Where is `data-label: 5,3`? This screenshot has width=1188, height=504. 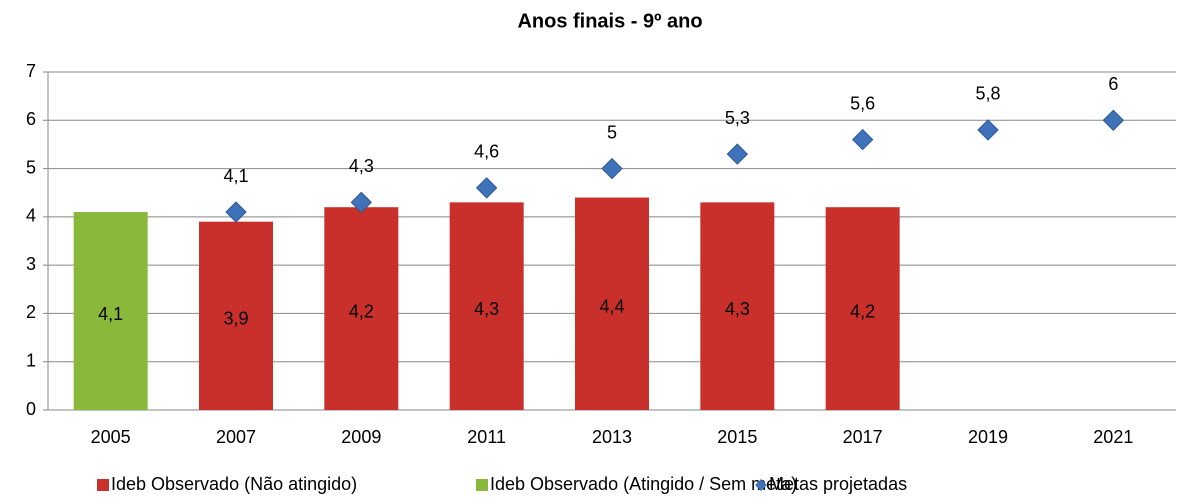
data-label: 5,3 is located at coordinates (737, 118).